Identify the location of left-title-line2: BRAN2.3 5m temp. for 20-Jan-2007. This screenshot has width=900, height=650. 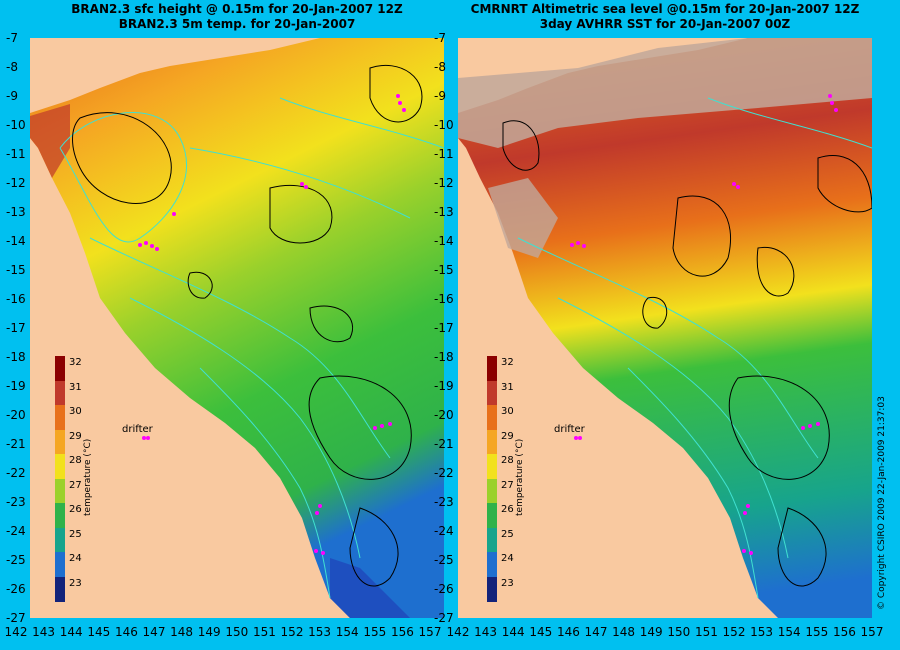
(237, 24).